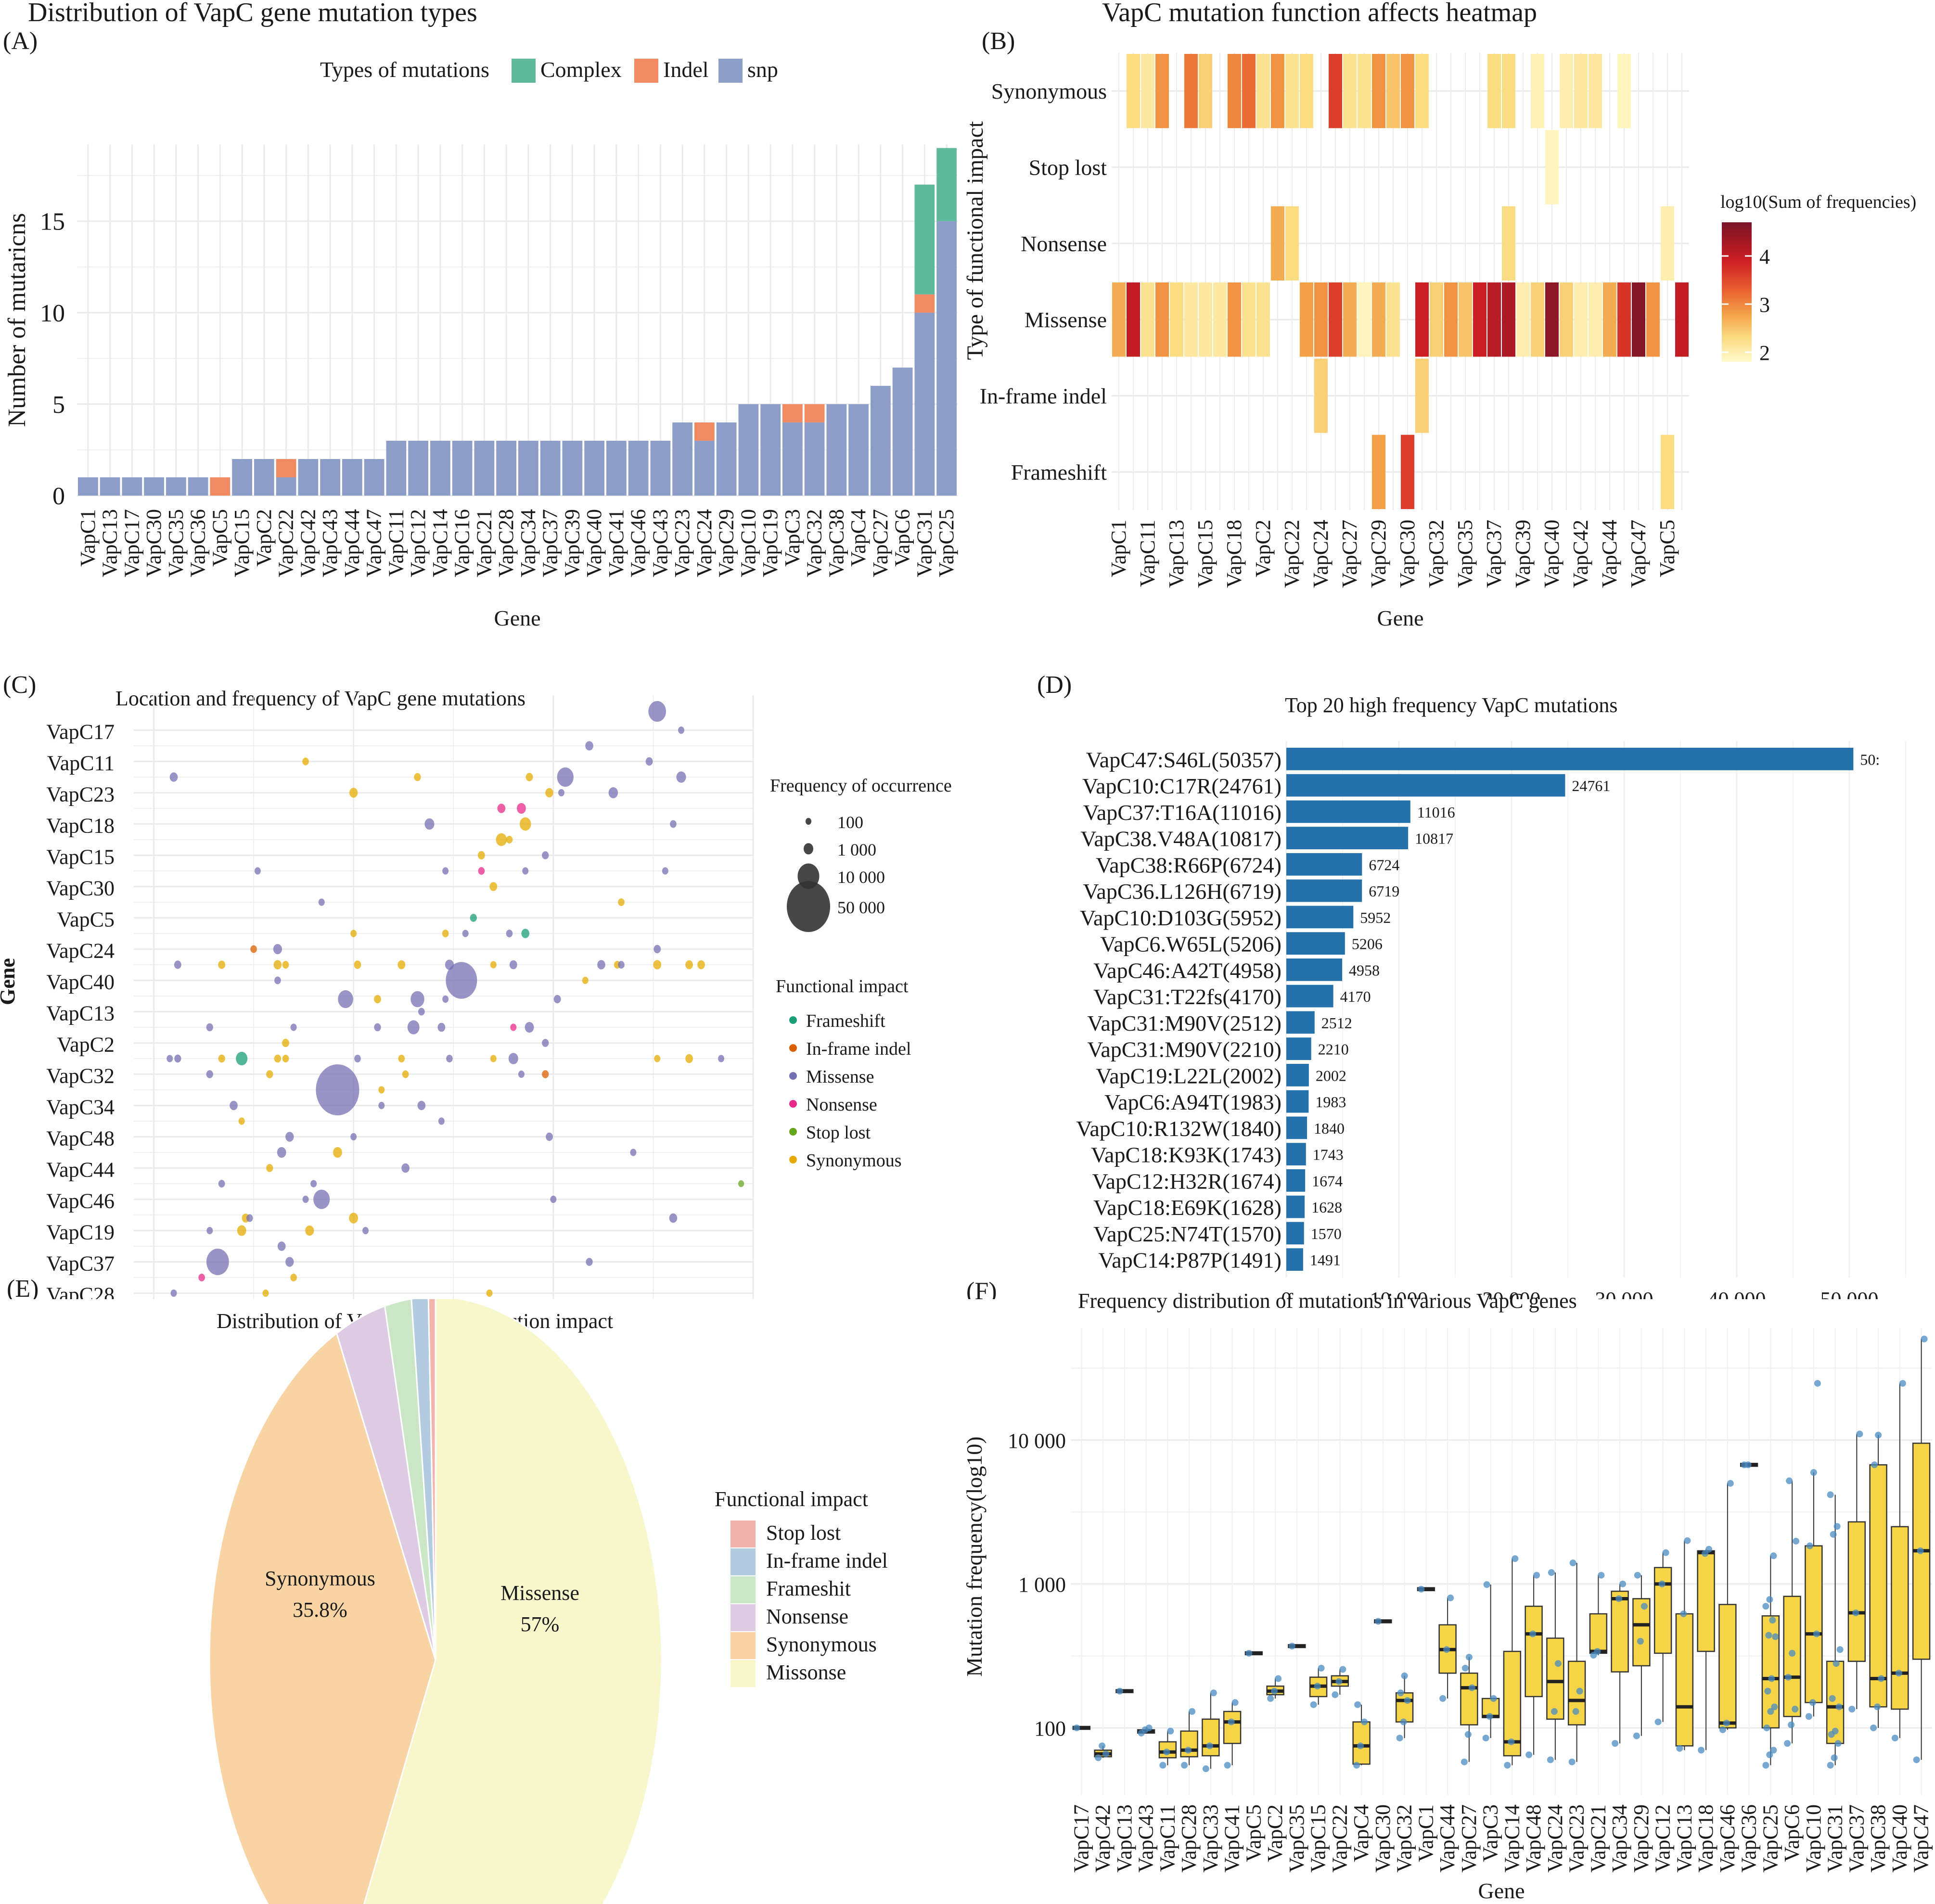 The width and height of the screenshot is (1935, 1904). I want to click on legend-title: Types of mutations, so click(405, 69).